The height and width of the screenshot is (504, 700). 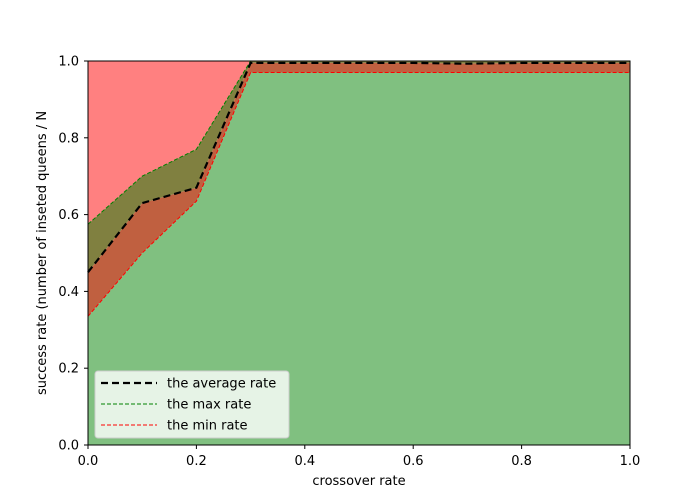 I want to click on y-tick-label: 0.2, so click(x=68, y=369).